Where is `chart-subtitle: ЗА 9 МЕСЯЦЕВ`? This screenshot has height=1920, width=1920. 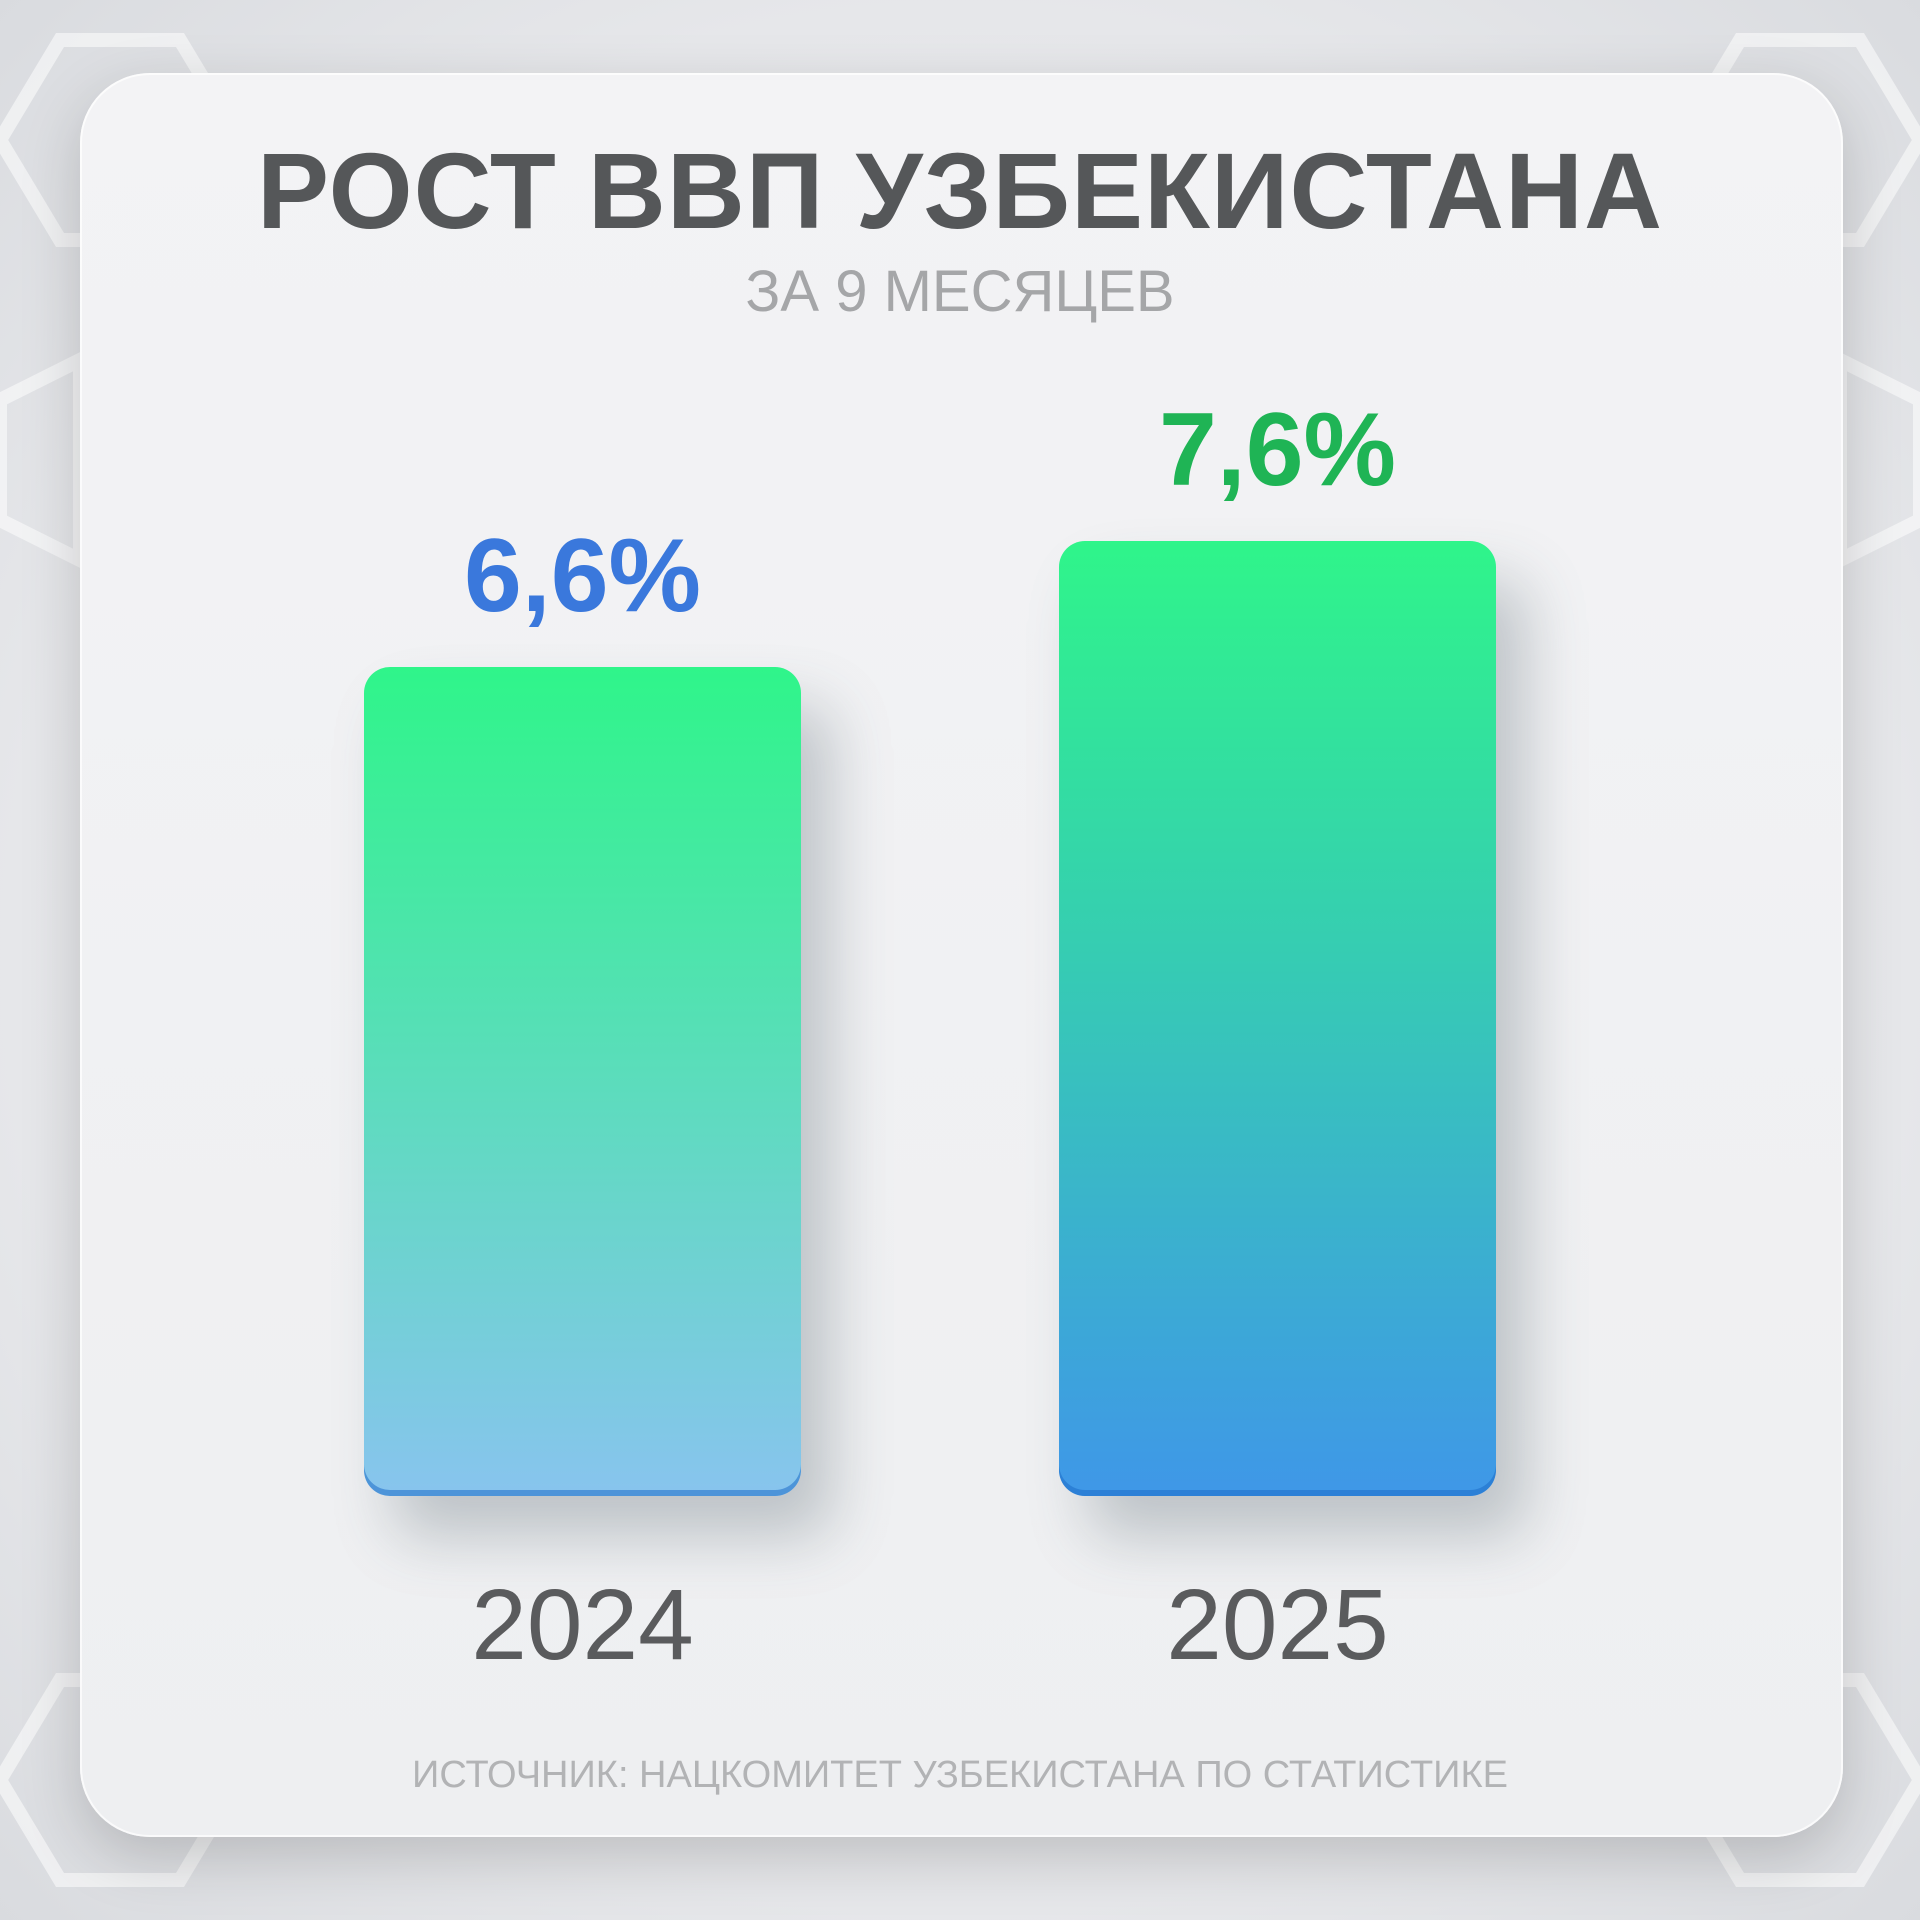 chart-subtitle: ЗА 9 МЕСЯЦЕВ is located at coordinates (960, 291).